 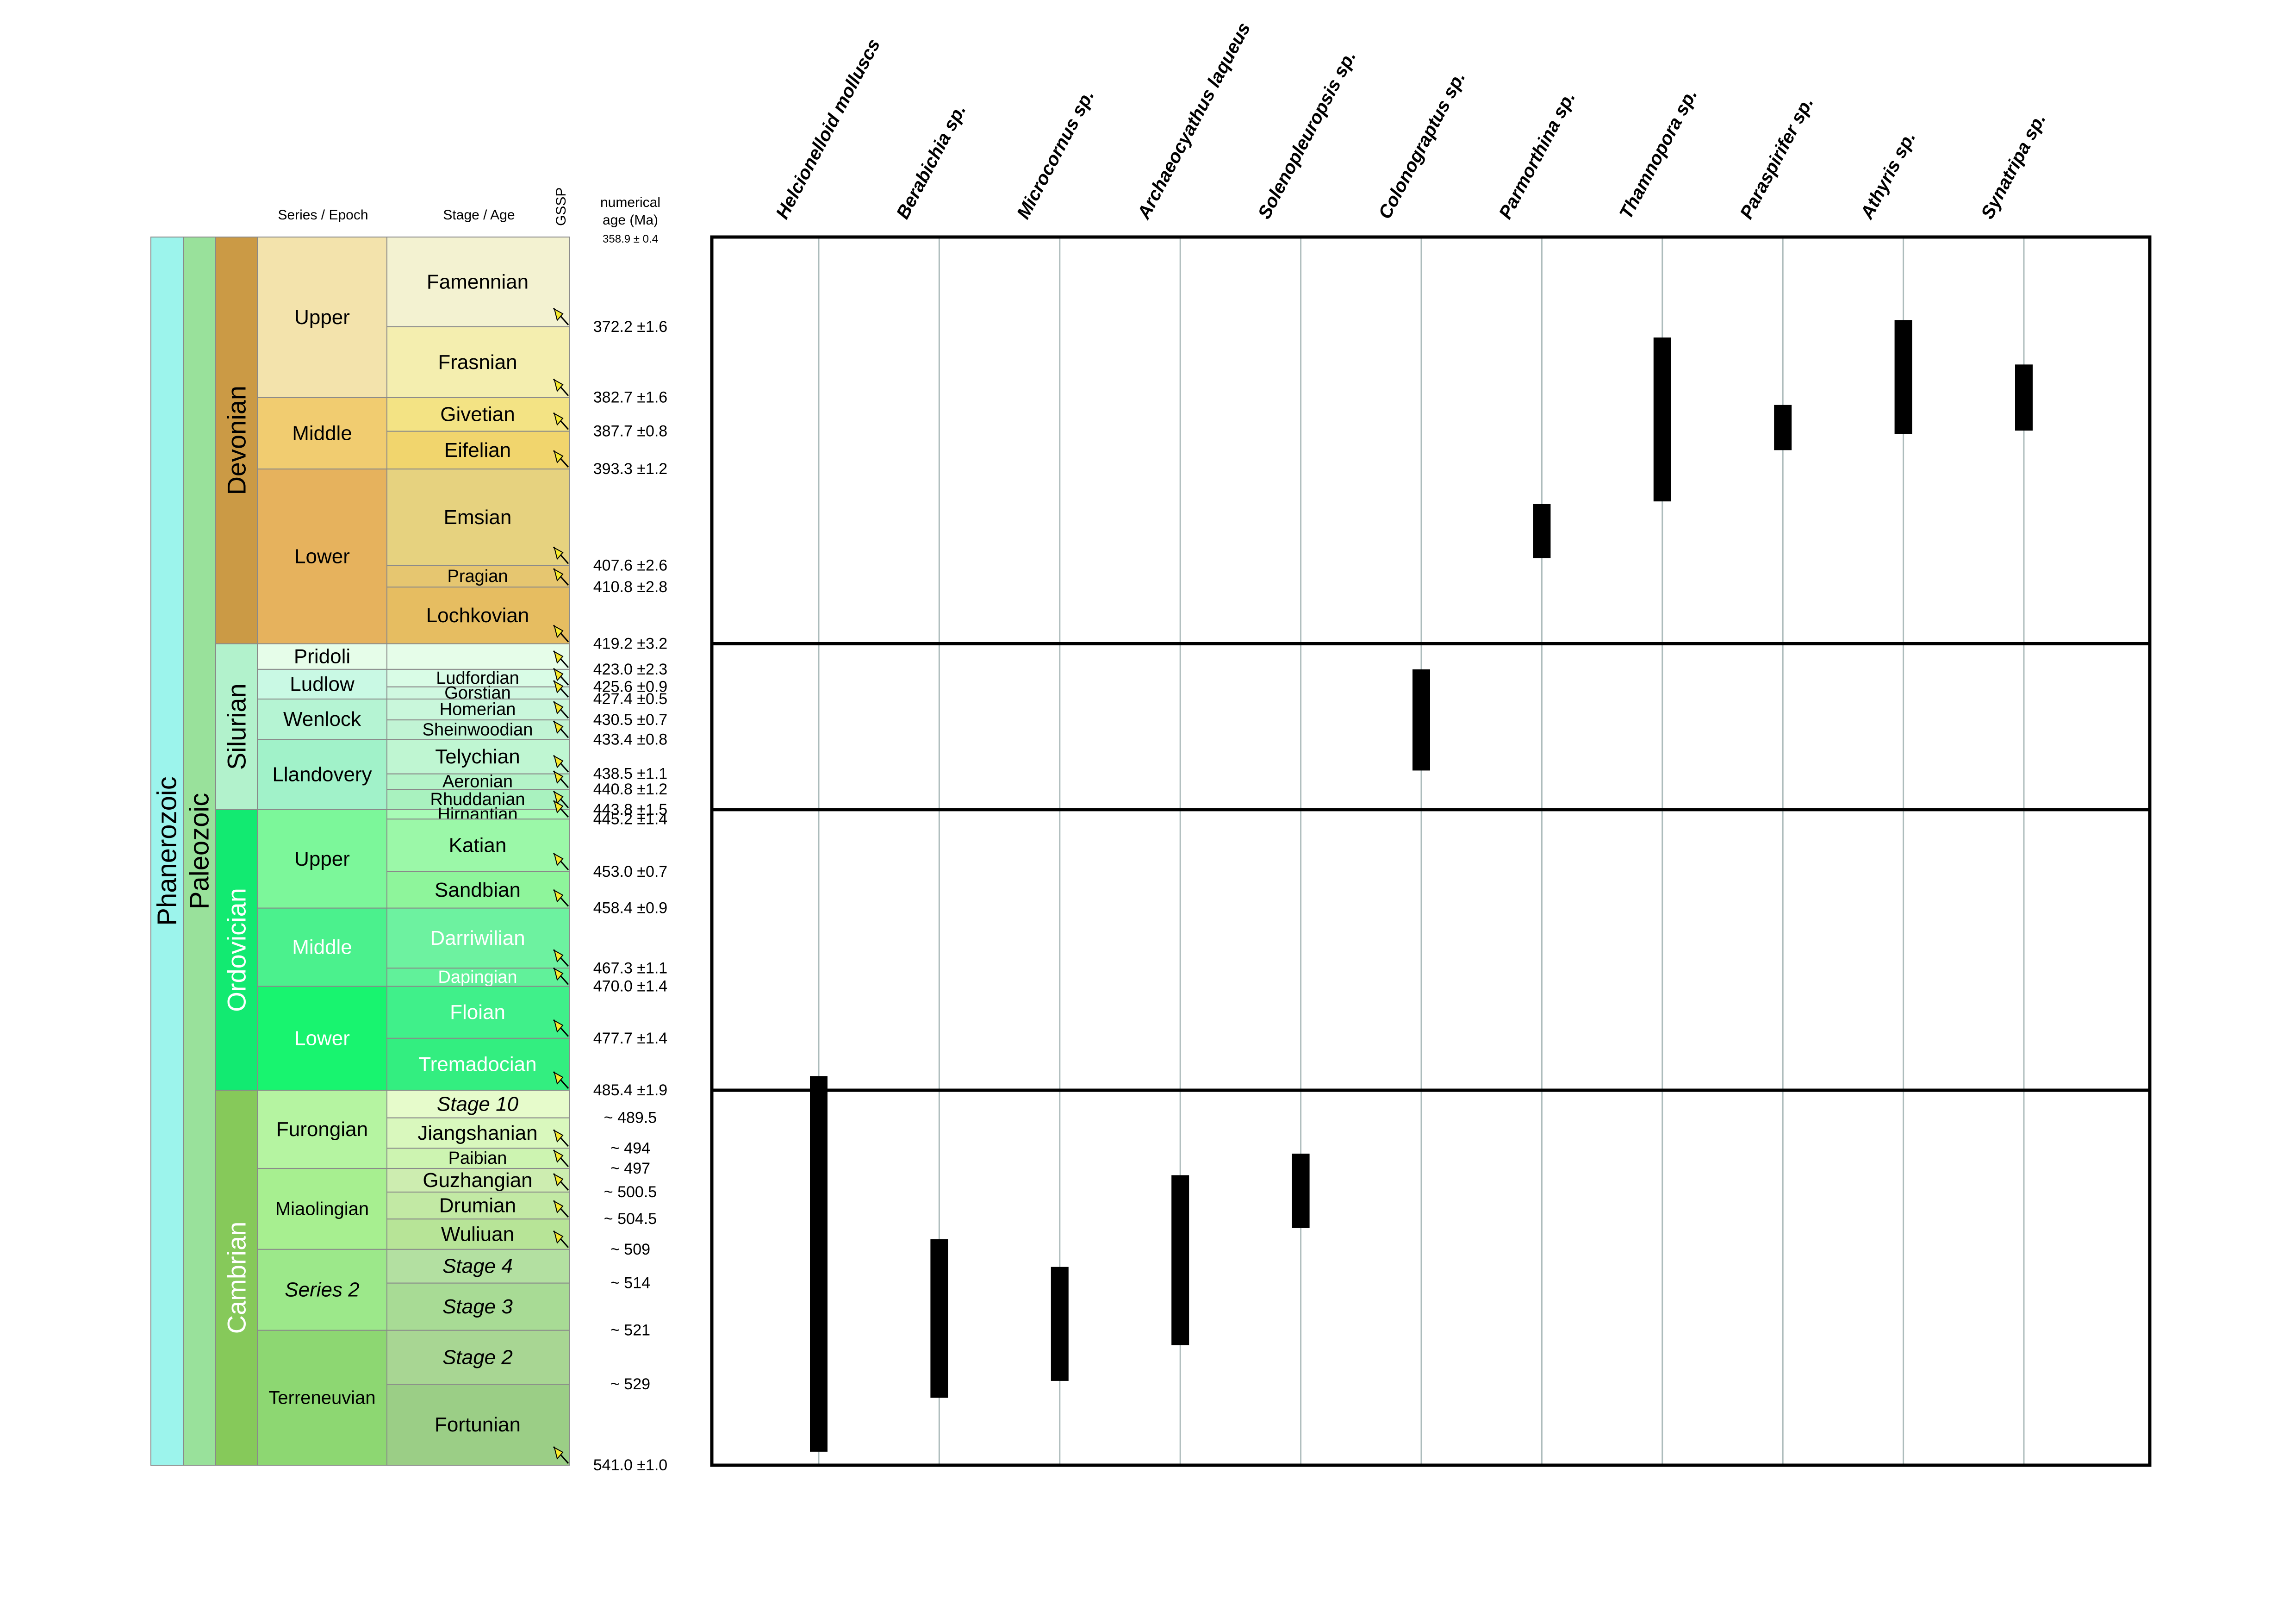 I want to click on numerical-age-label: 541.0 ±1.0, so click(x=630, y=1465).